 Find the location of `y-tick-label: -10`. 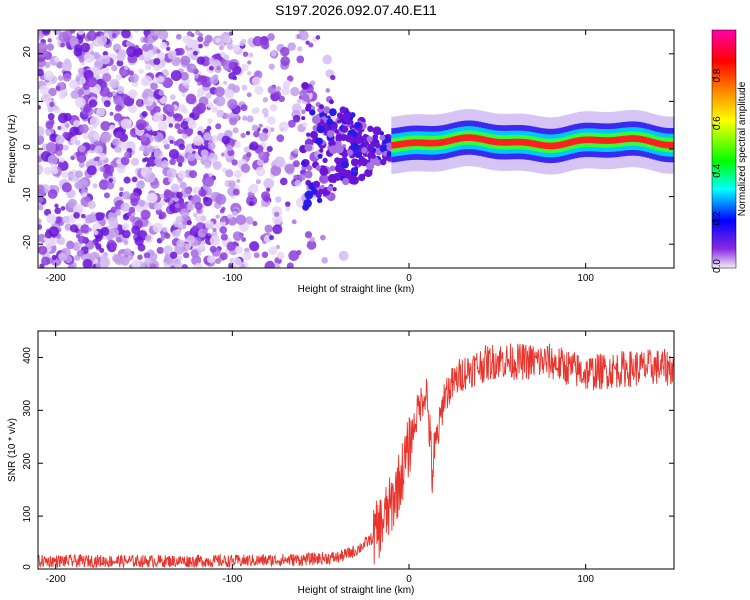

y-tick-label: -10 is located at coordinates (27, 194).